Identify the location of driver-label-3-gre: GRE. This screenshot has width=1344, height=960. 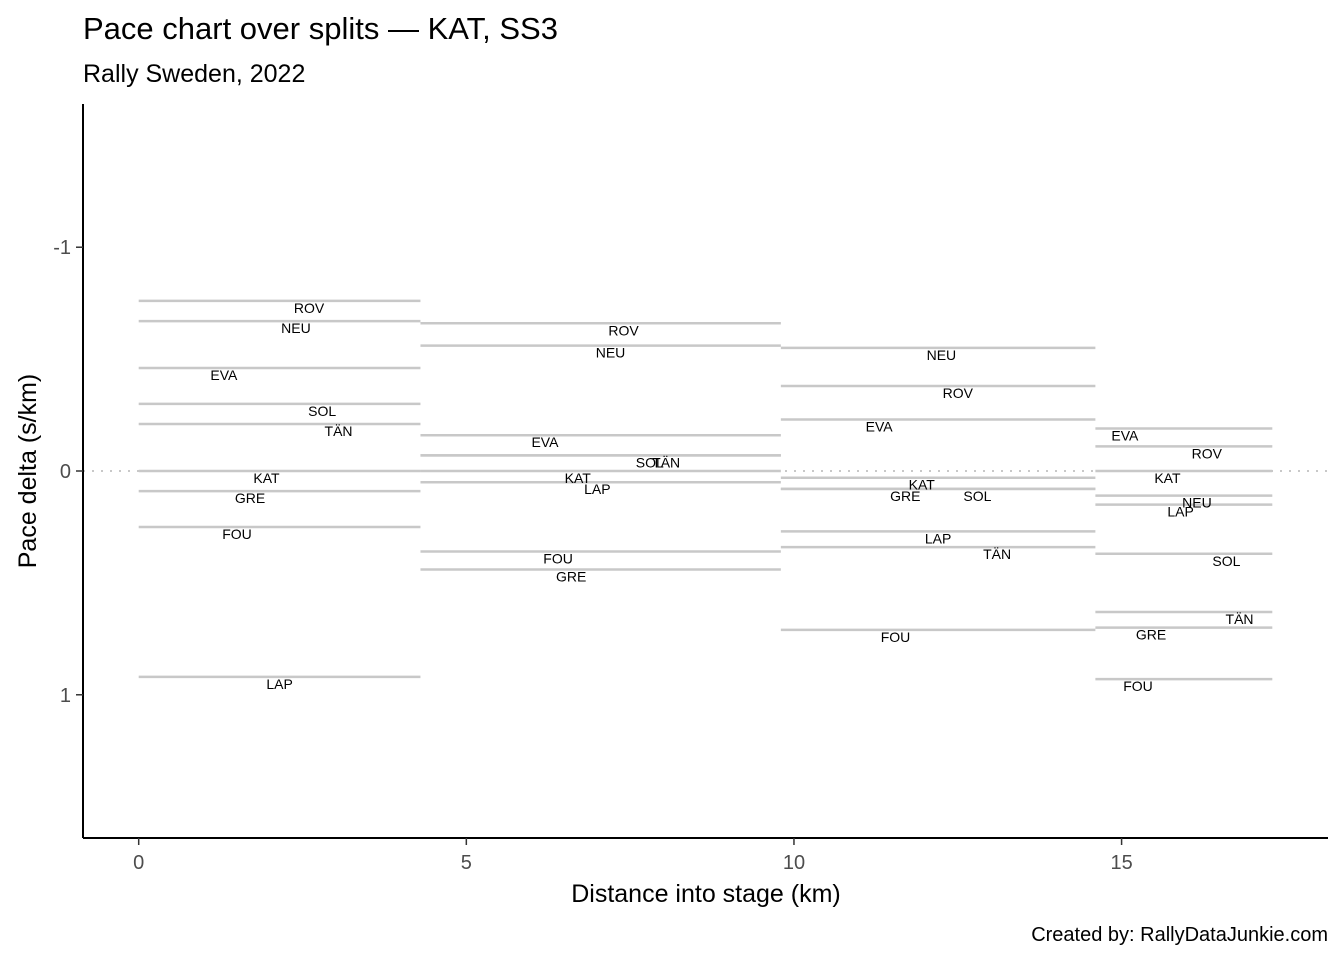
(905, 496).